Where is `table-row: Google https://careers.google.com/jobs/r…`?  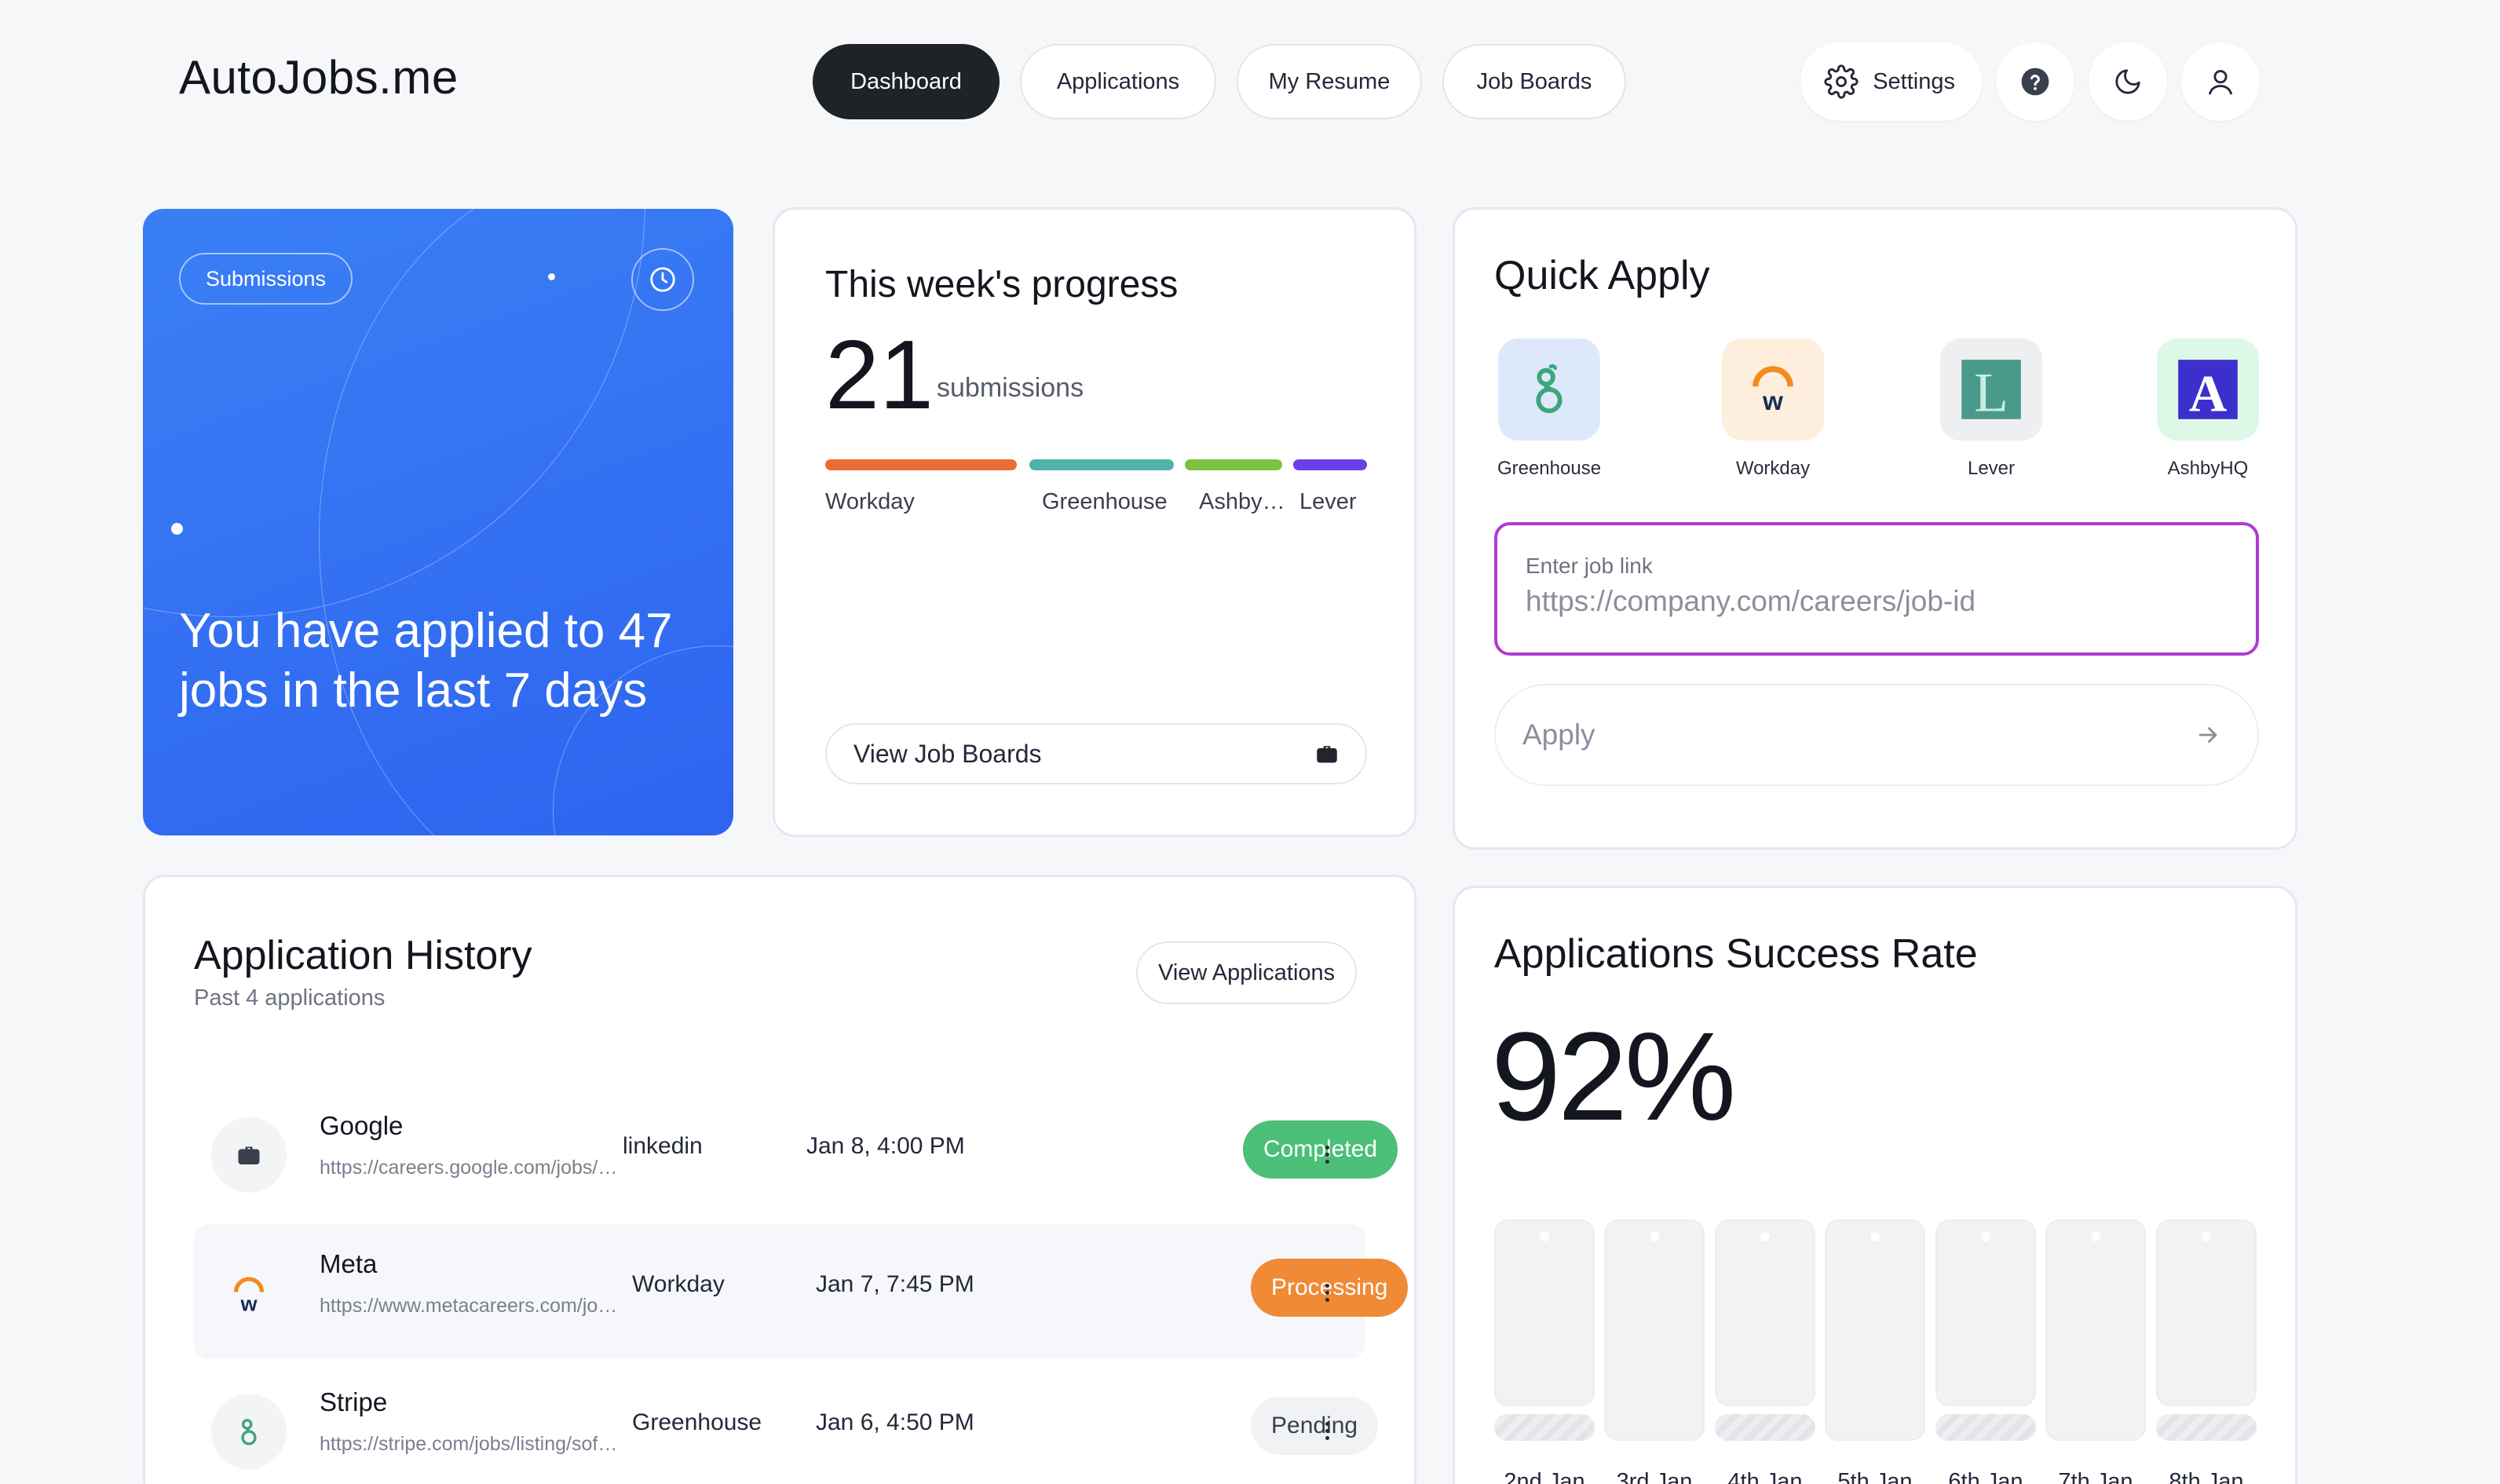 table-row: Google https://careers.google.com/jobs/r… is located at coordinates (796, 1153).